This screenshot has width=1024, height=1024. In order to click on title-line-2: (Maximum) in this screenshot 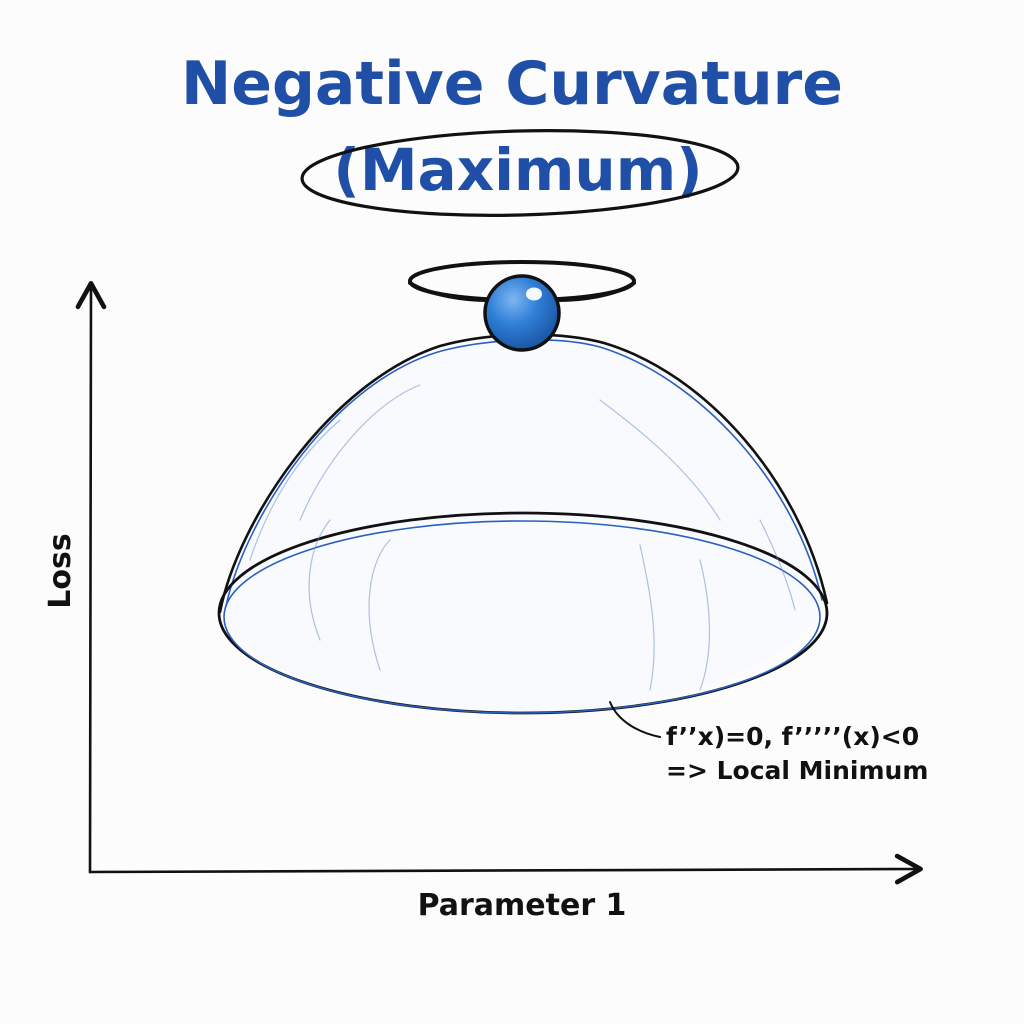, I will do `click(517, 170)`.